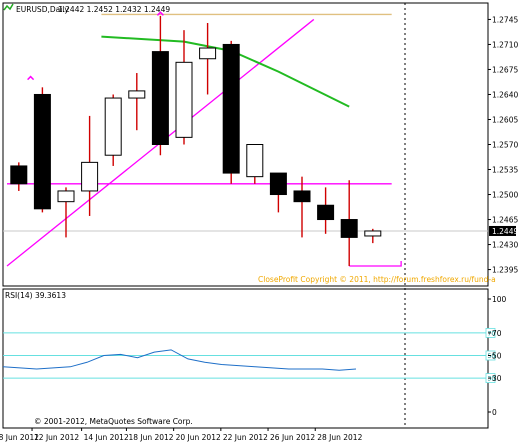 The image size is (518, 444). Describe the element at coordinates (113, 421) in the screenshot. I see `copyright-text: © 2001-2012, MetaQuotes Software Corp.` at that location.